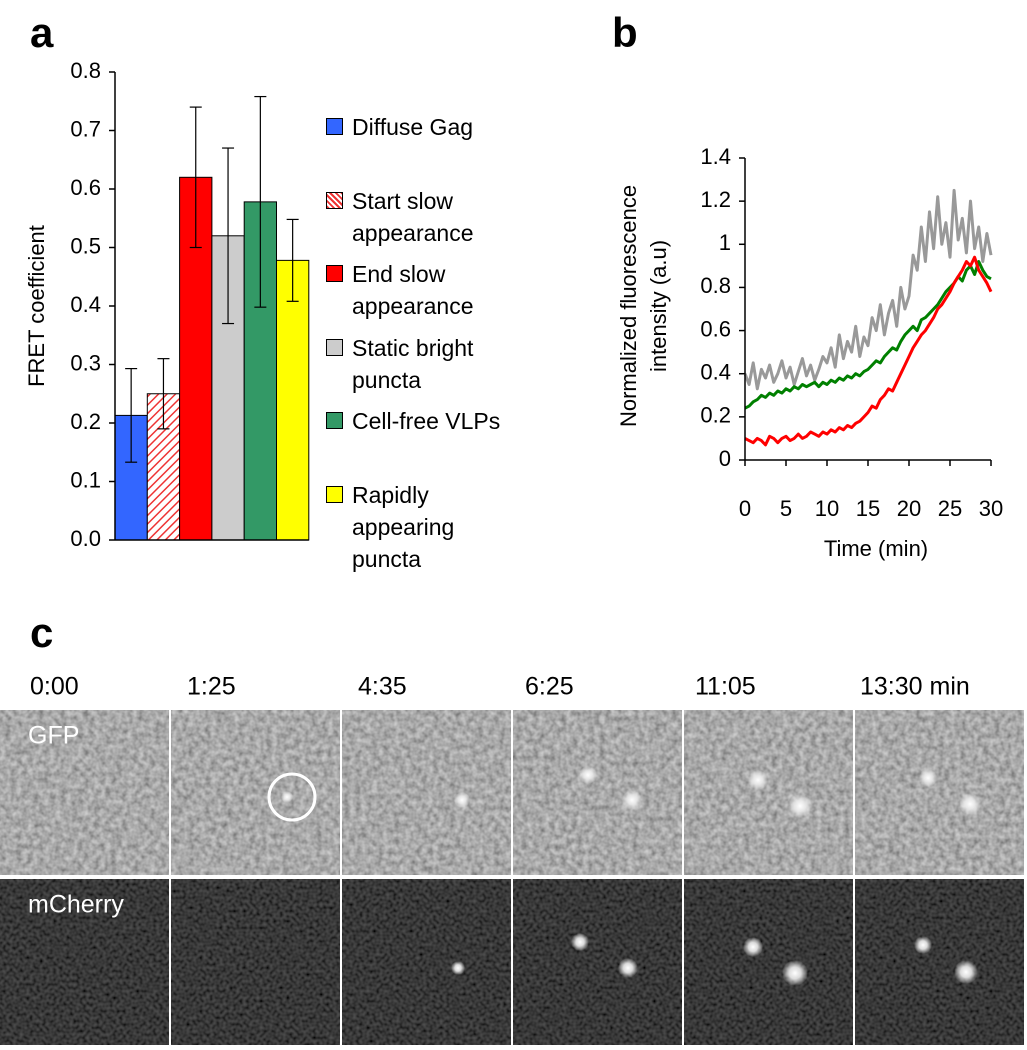  What do you see at coordinates (413, 216) in the screenshot?
I see `legend-label: Start slow appearance` at bounding box center [413, 216].